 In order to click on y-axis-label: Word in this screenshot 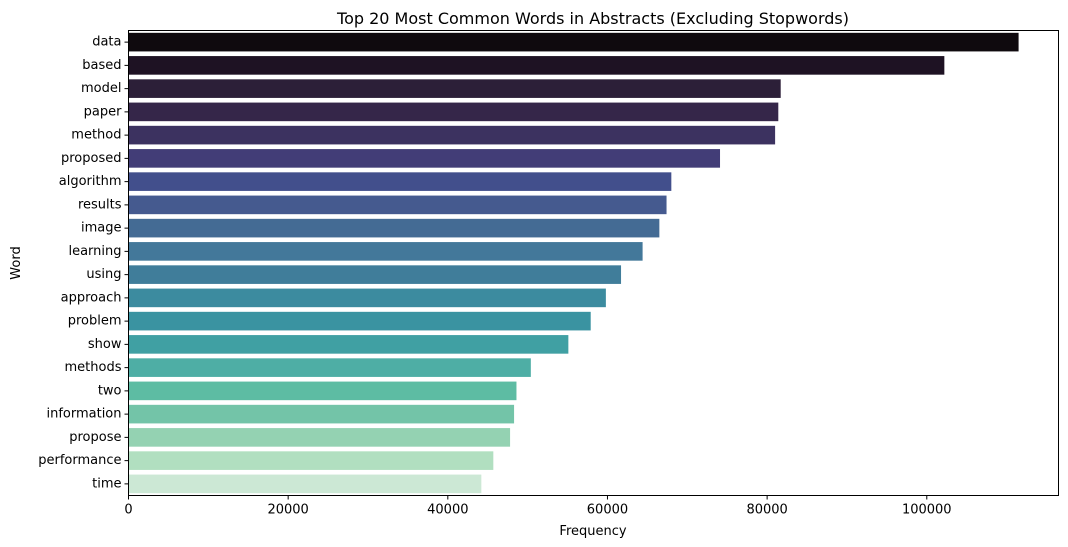, I will do `click(16, 262)`.